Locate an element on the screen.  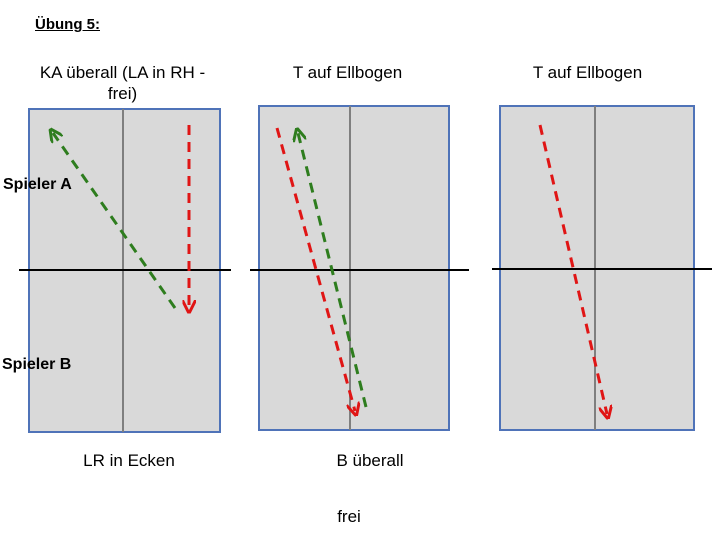
column-3-label-line-1: T auf Ellbogen is located at coordinates (587, 72).